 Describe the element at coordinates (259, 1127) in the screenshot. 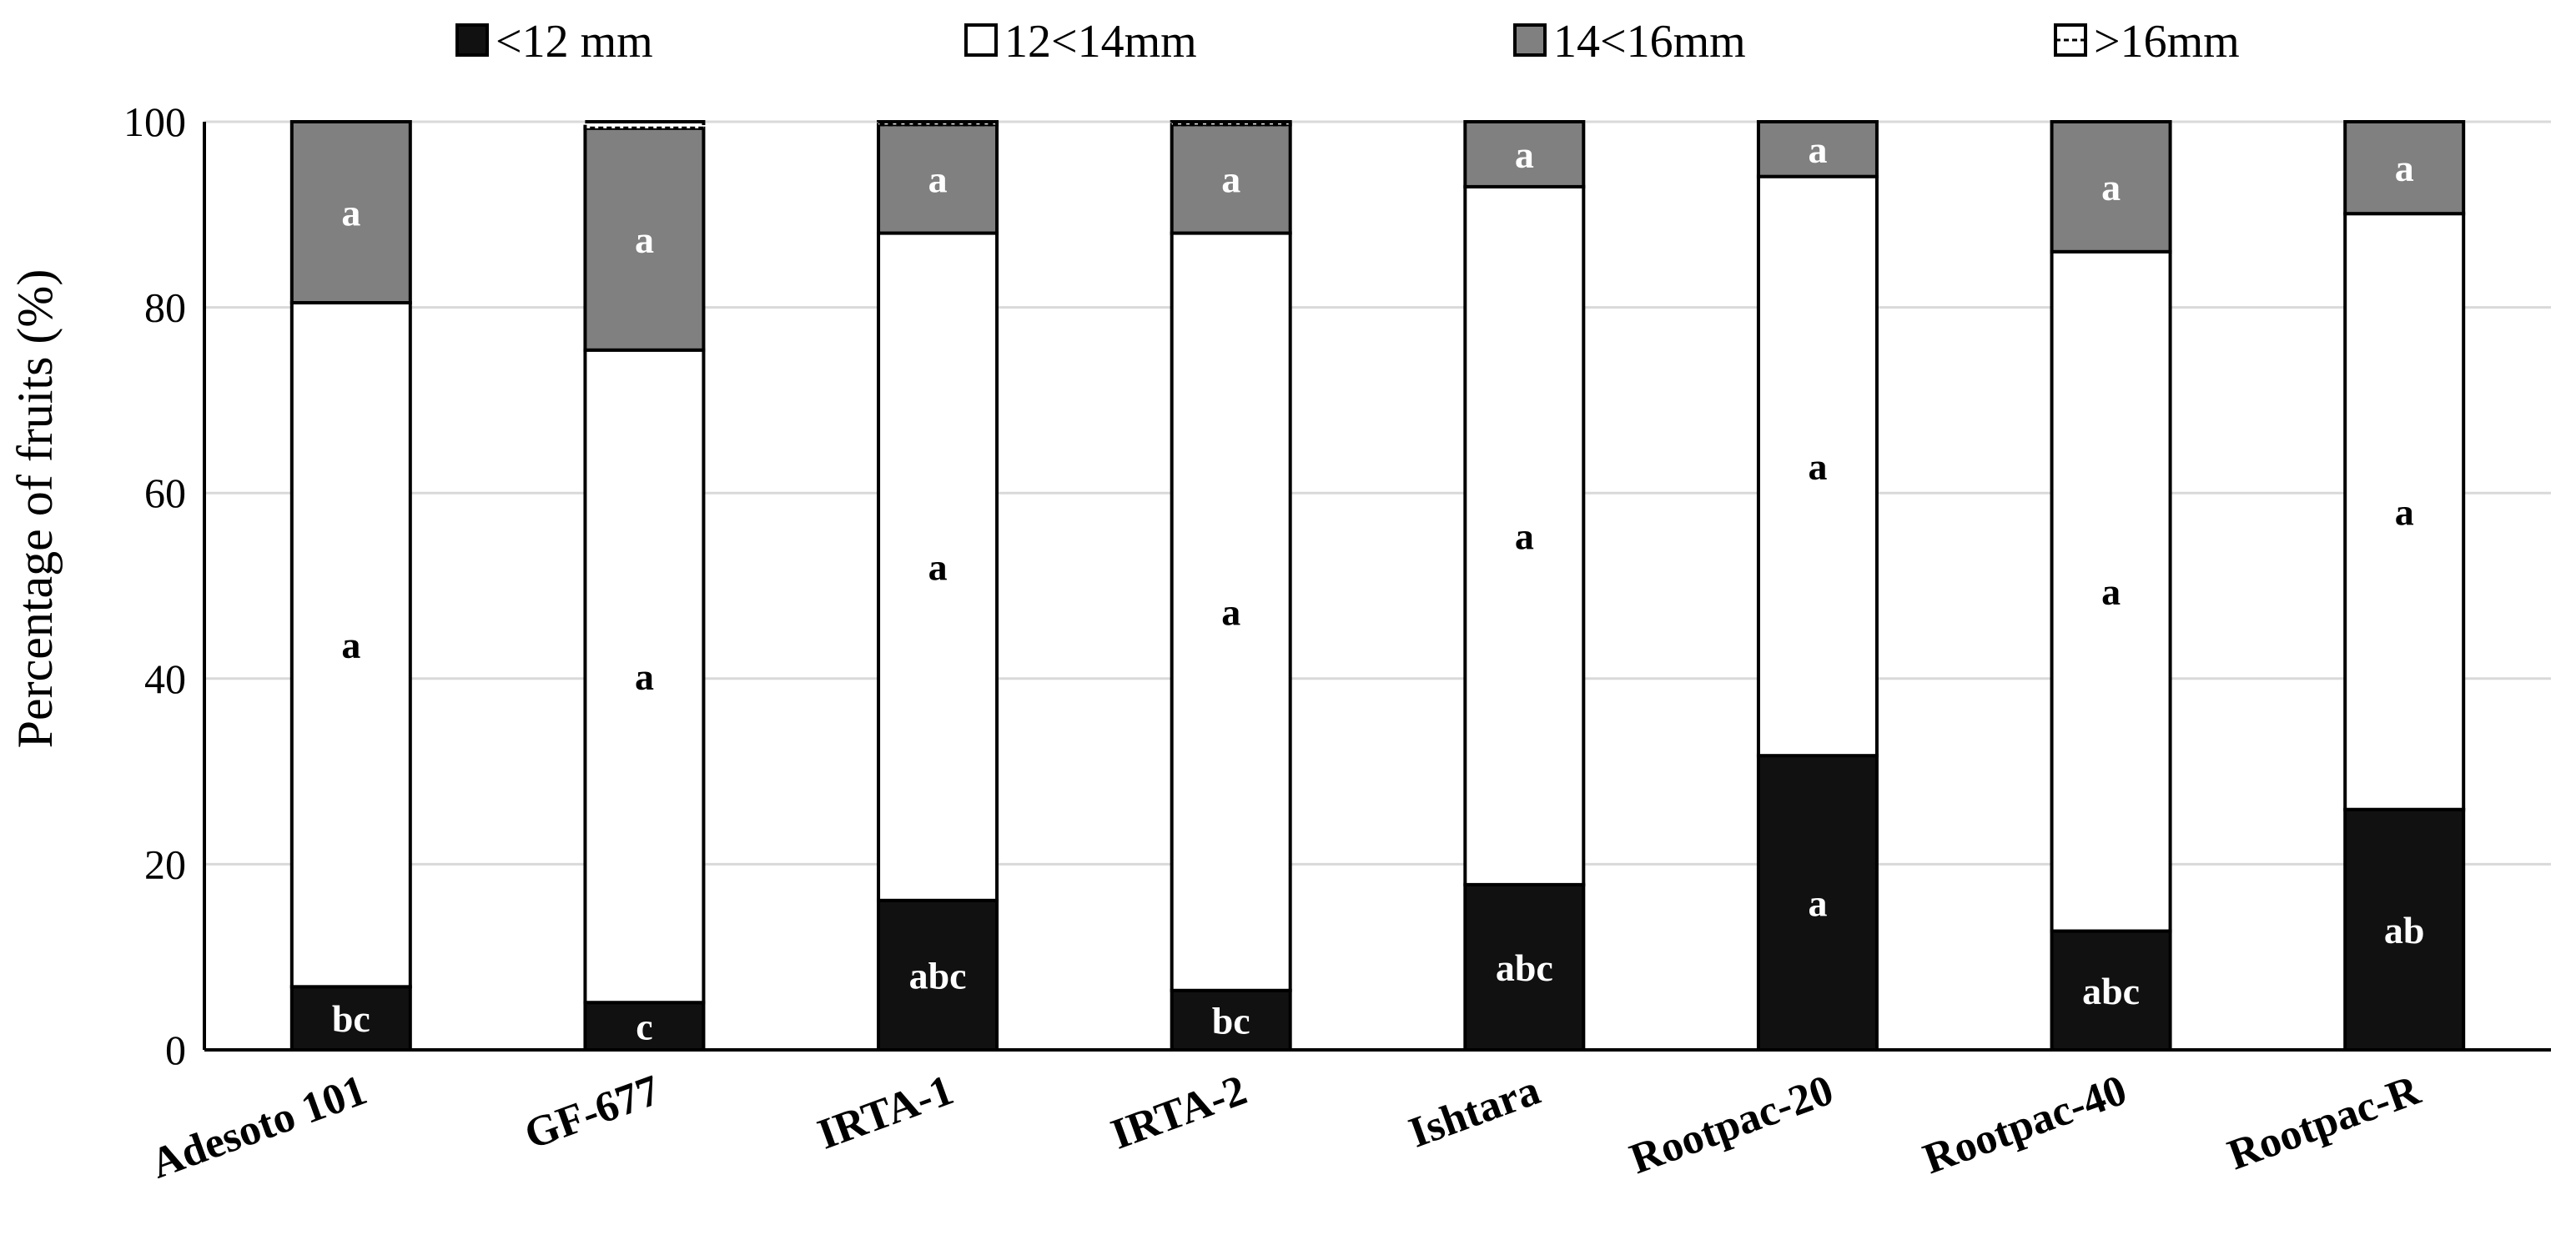

I see `x-category-label: Adesoto 101` at that location.